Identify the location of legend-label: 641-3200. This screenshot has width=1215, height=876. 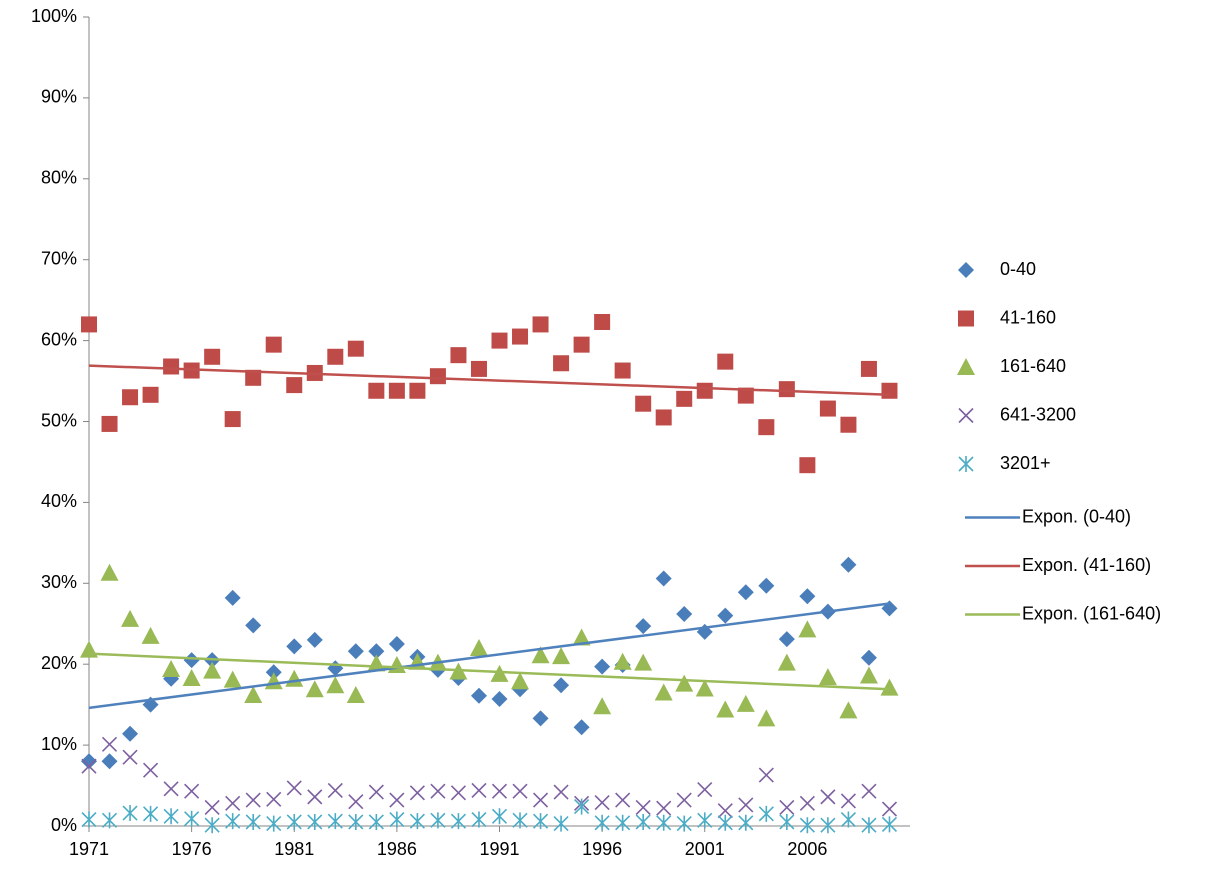
(1038, 414).